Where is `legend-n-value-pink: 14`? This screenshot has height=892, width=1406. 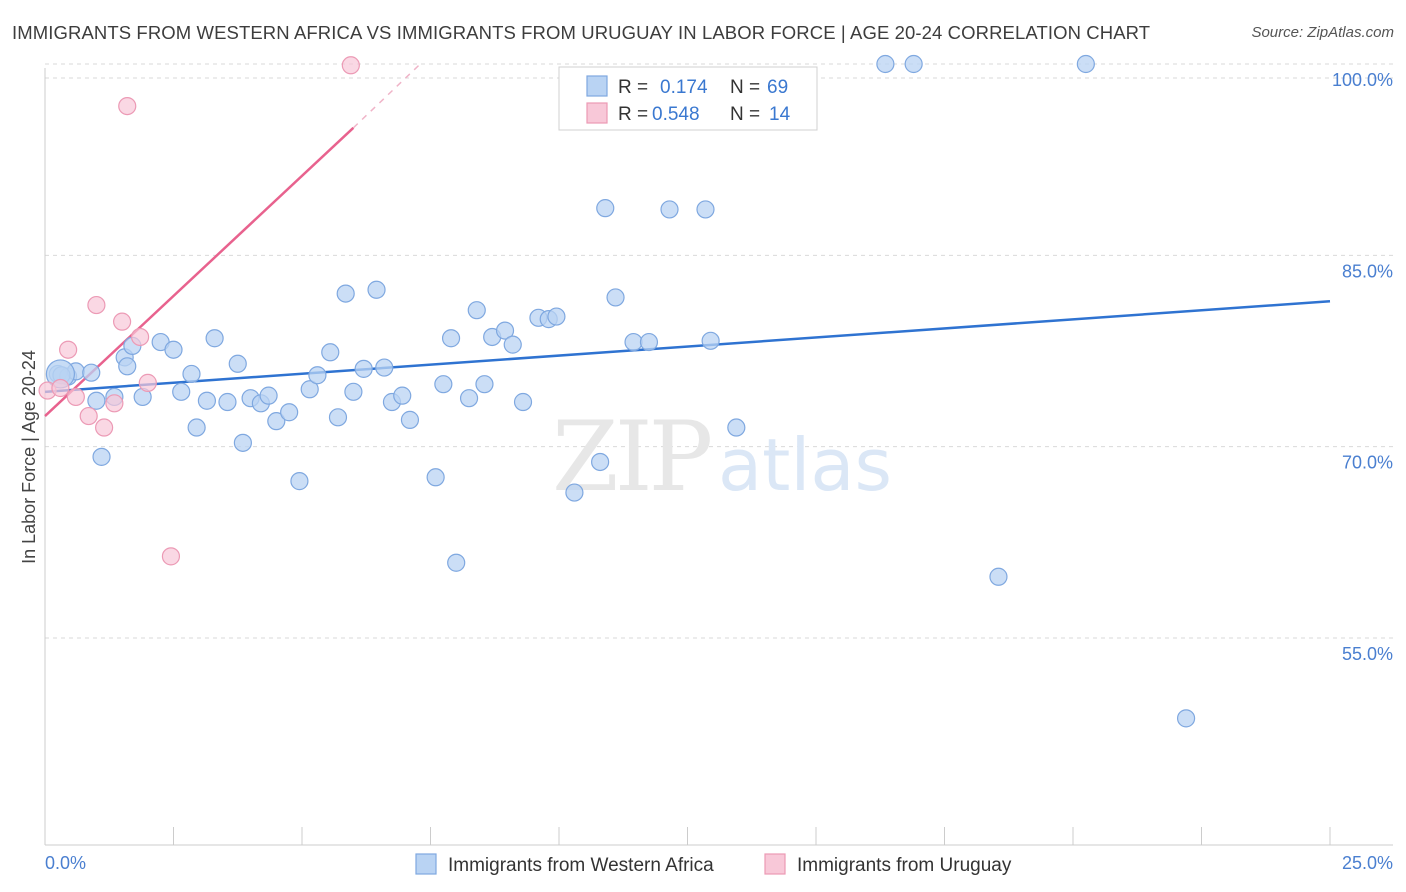
legend-n-value-pink: 14 is located at coordinates (780, 114).